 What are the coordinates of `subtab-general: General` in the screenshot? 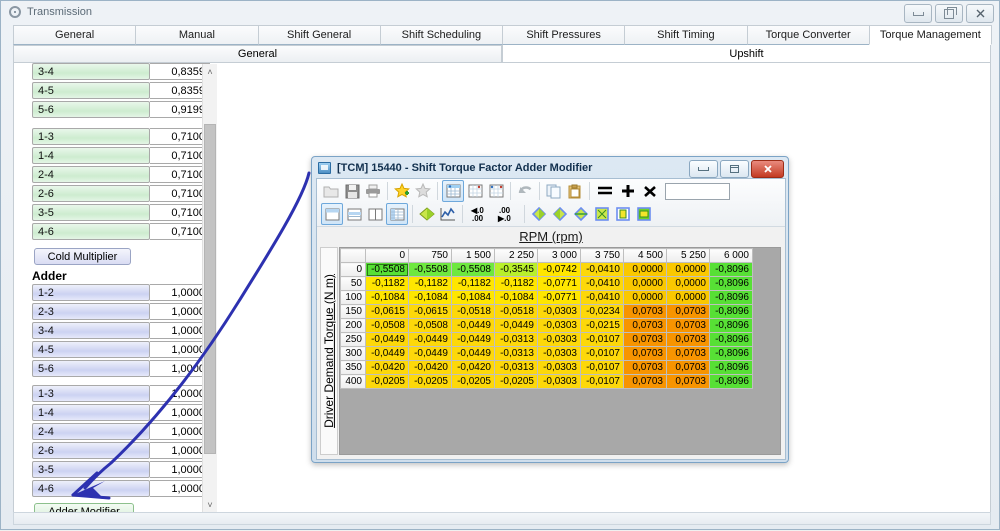 It's located at (257, 54).